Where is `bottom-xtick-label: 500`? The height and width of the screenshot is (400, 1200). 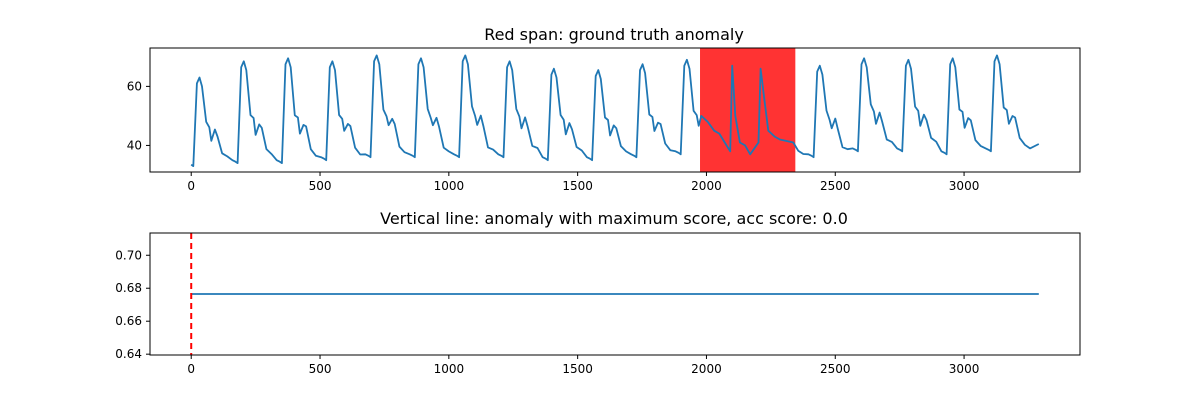
bottom-xtick-label: 500 is located at coordinates (320, 369).